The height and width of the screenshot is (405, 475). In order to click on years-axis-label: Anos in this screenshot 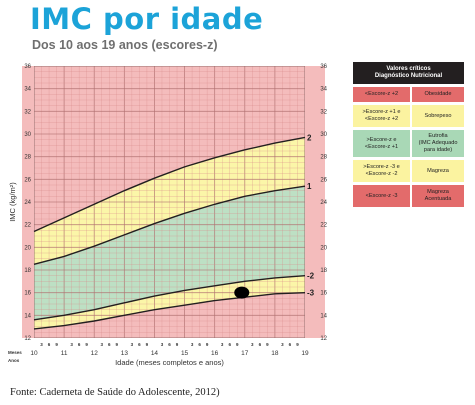, I will do `click(14, 360)`.